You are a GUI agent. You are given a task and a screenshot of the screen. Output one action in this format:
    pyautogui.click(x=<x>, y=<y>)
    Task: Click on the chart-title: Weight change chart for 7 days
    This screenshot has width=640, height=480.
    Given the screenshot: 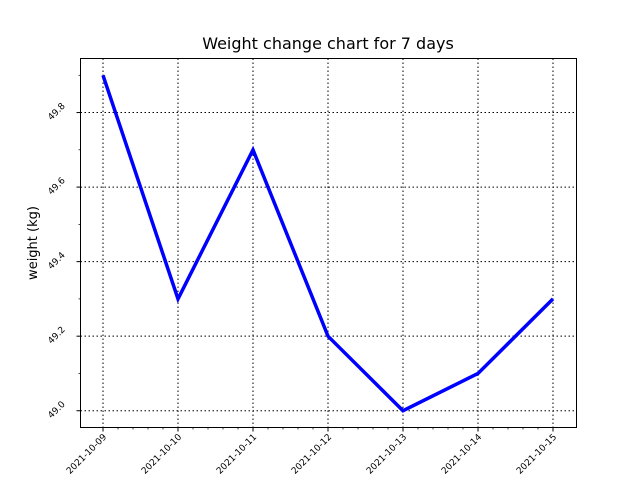 What is the action you would take?
    pyautogui.click(x=328, y=43)
    